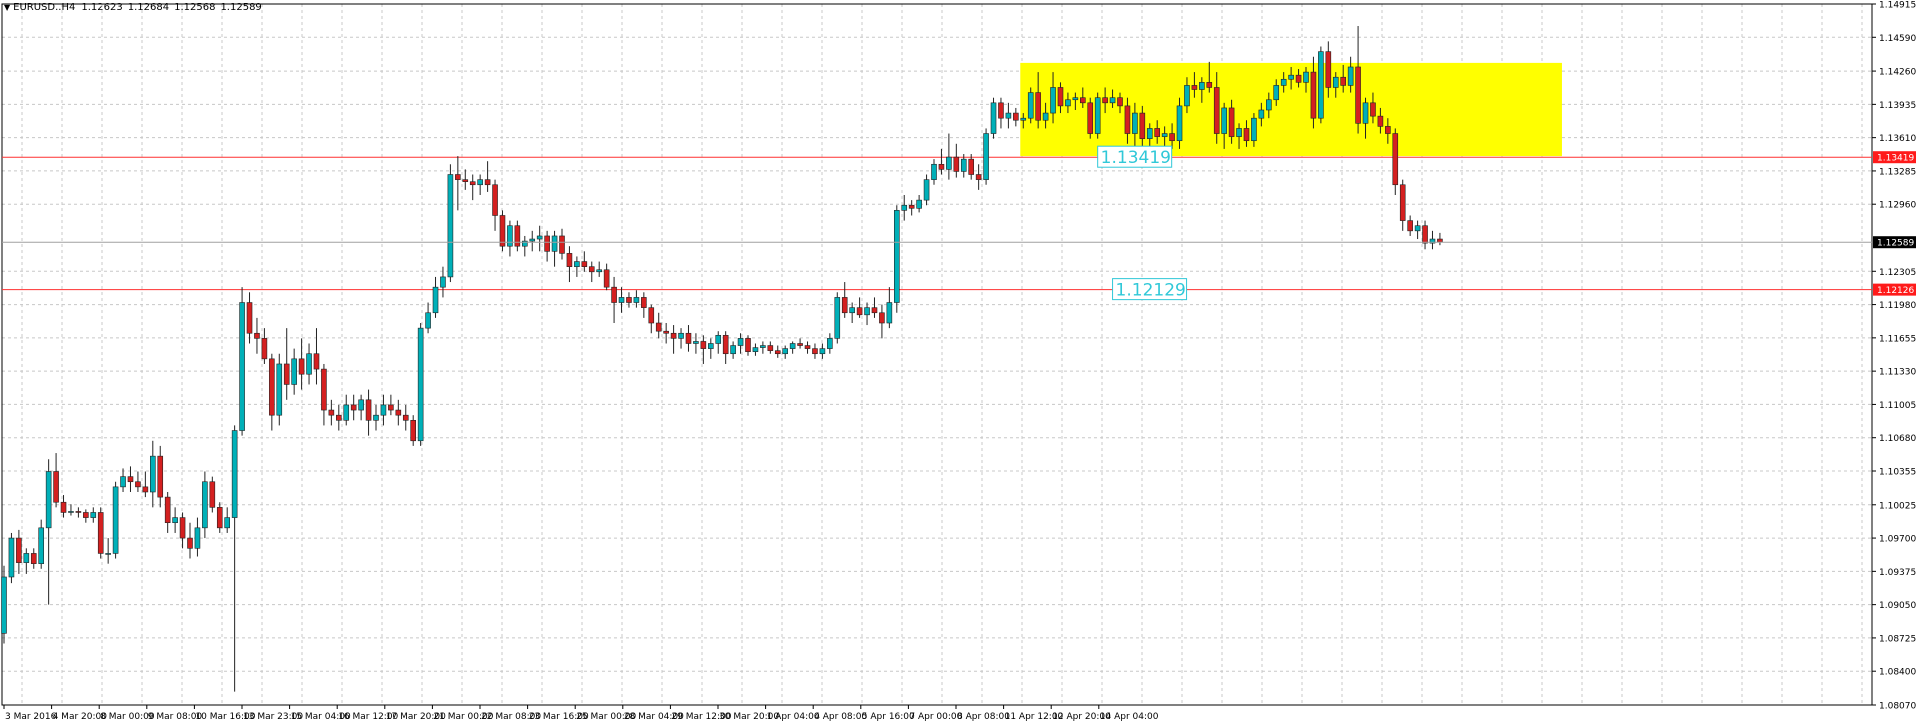  What do you see at coordinates (1897, 540) in the screenshot?
I see `y-tick-label: 1.09700` at bounding box center [1897, 540].